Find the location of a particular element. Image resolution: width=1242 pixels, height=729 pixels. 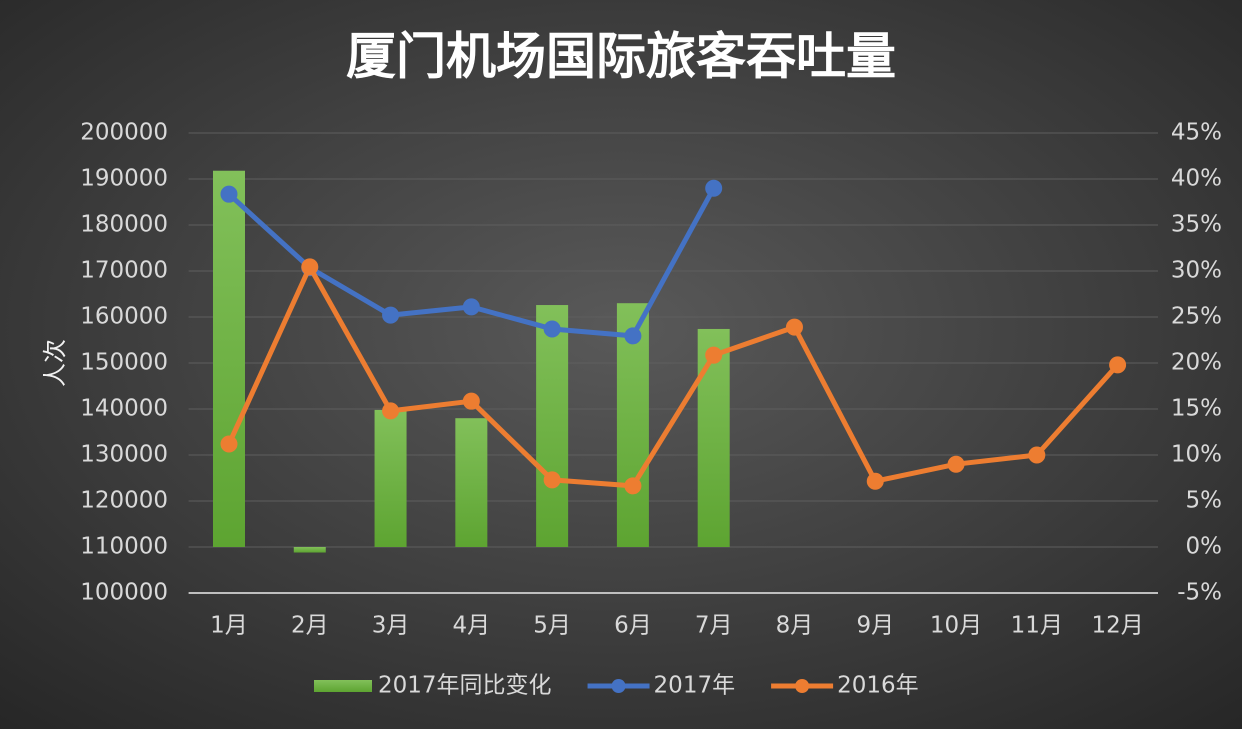

y2-tick-label: 0% is located at coordinates (1204, 547).